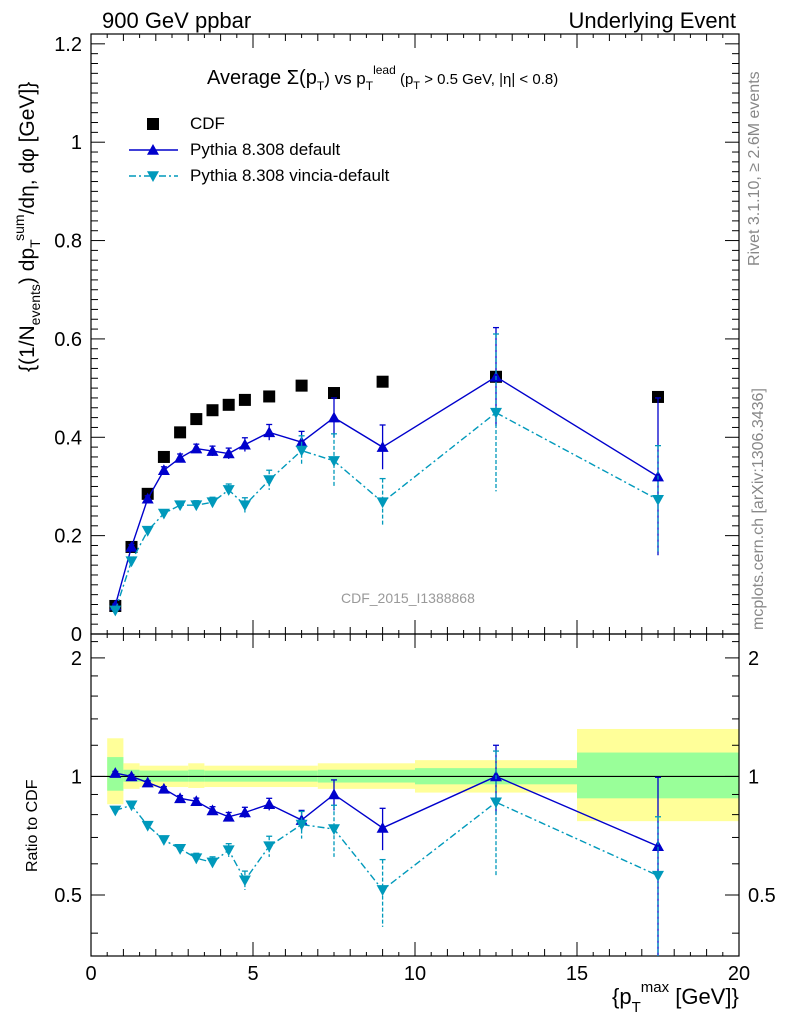 The height and width of the screenshot is (1024, 786). I want to click on rivet-side-label: Rivet 3.1.10, ≥ 2.6M events, so click(754, 168).